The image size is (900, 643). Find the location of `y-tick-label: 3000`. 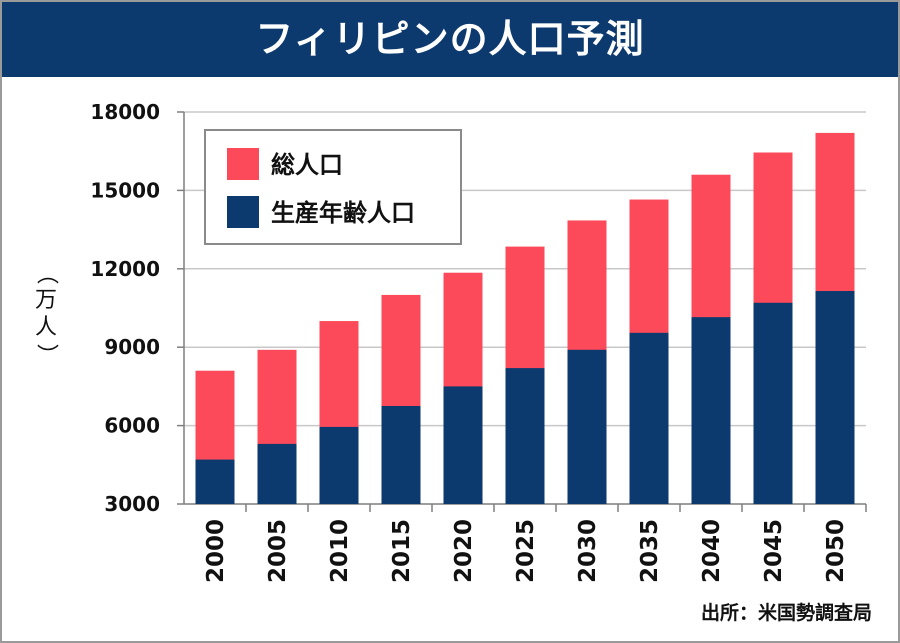

y-tick-label: 3000 is located at coordinates (132, 504).